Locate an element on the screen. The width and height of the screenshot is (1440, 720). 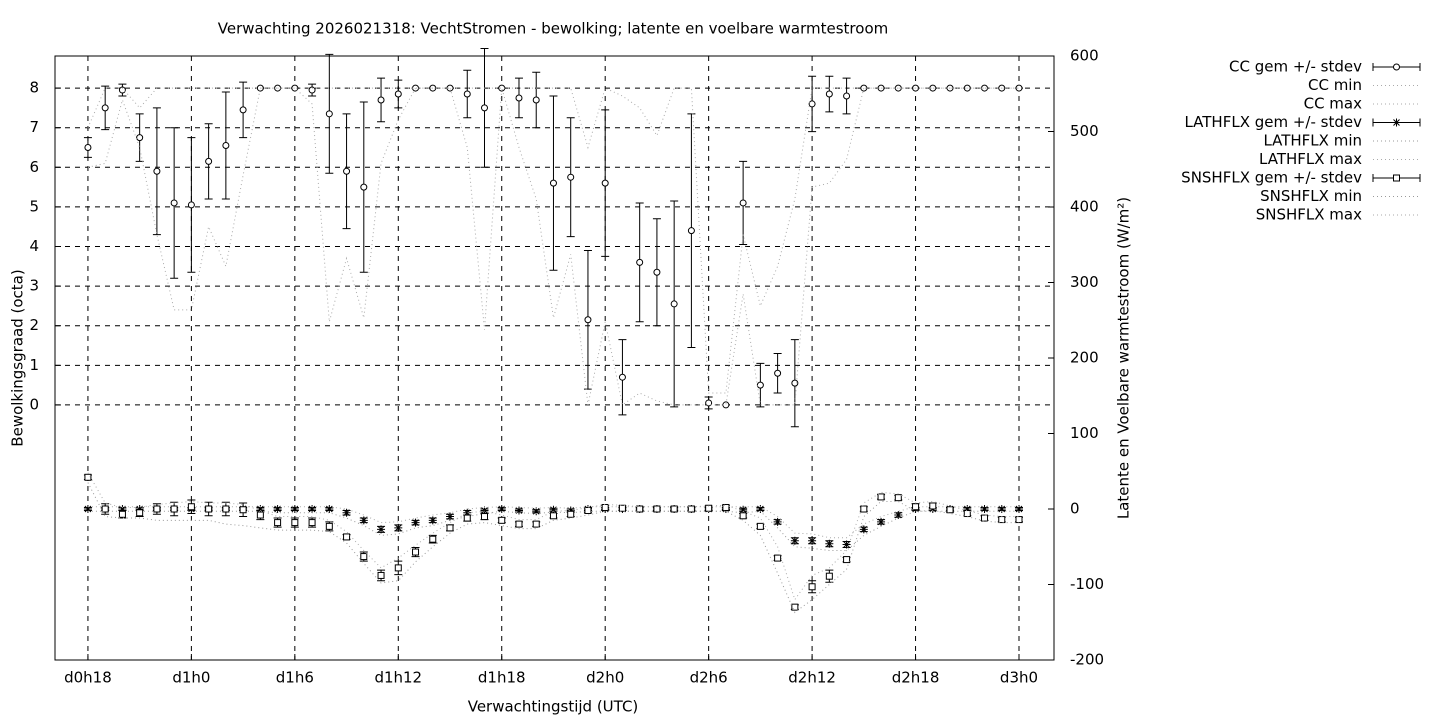
y2-tick-label: -100 is located at coordinates (1087, 584).